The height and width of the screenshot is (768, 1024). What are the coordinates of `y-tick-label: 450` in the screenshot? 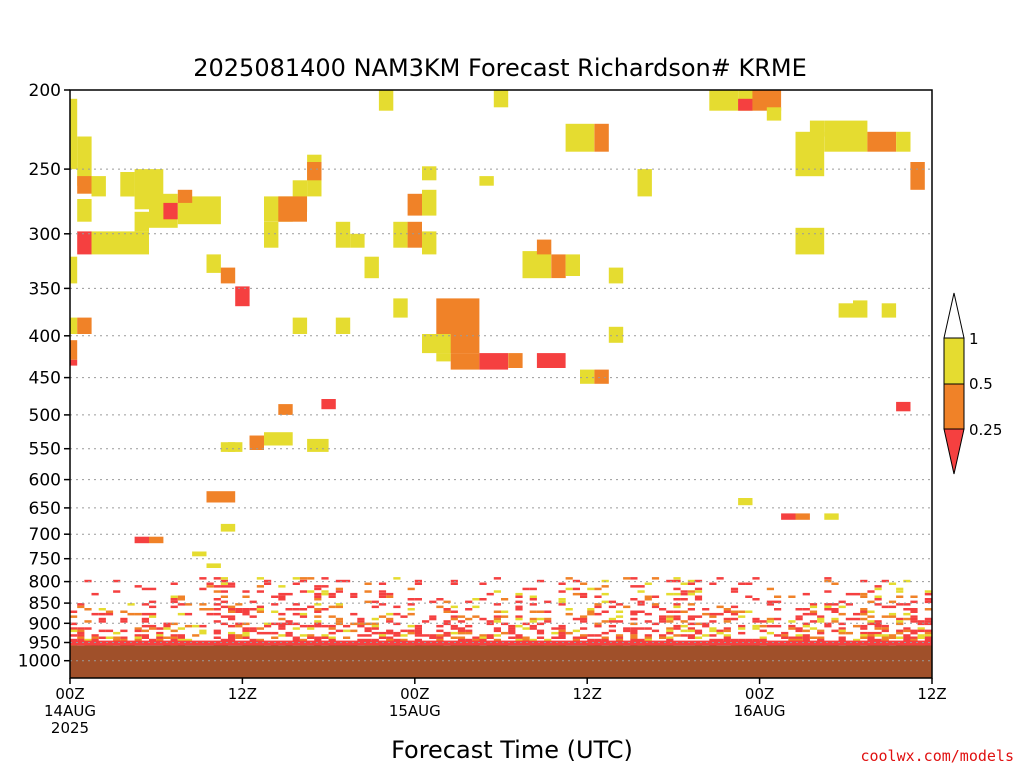 It's located at (45, 379).